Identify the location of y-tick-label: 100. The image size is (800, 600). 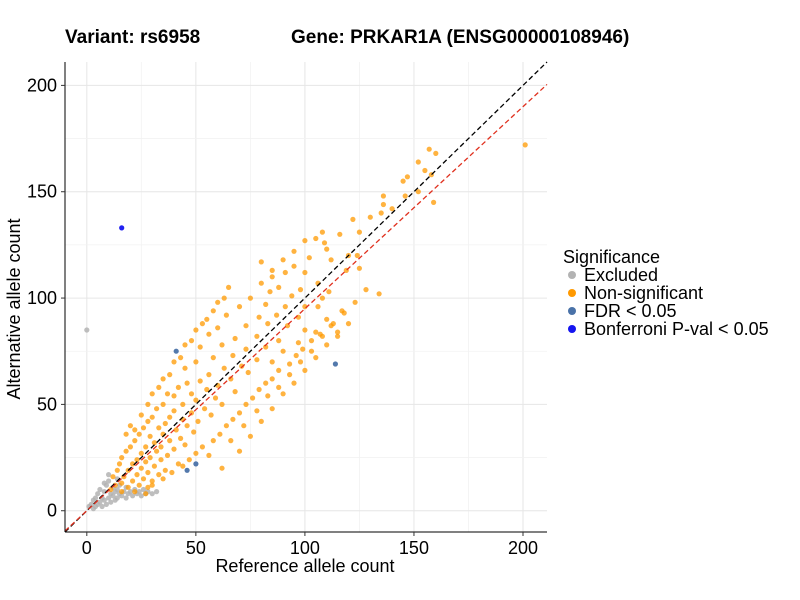
(42, 298).